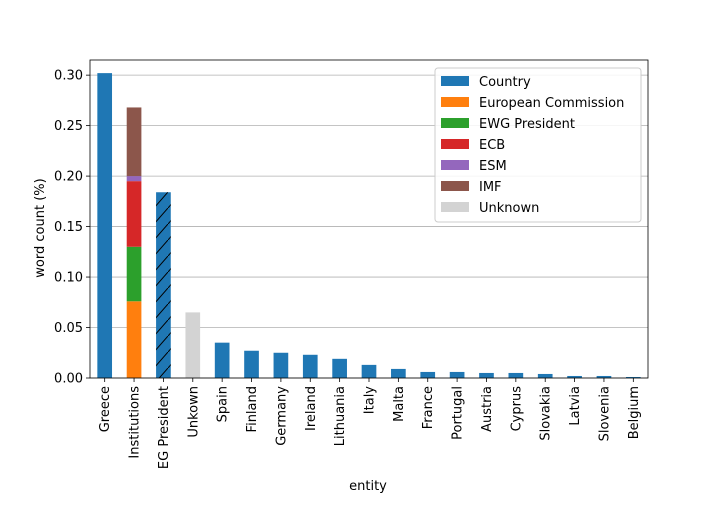 Image resolution: width=720 pixels, height=508 pixels. Describe the element at coordinates (339, 368) in the screenshot. I see `bar-lithuania-country` at that location.